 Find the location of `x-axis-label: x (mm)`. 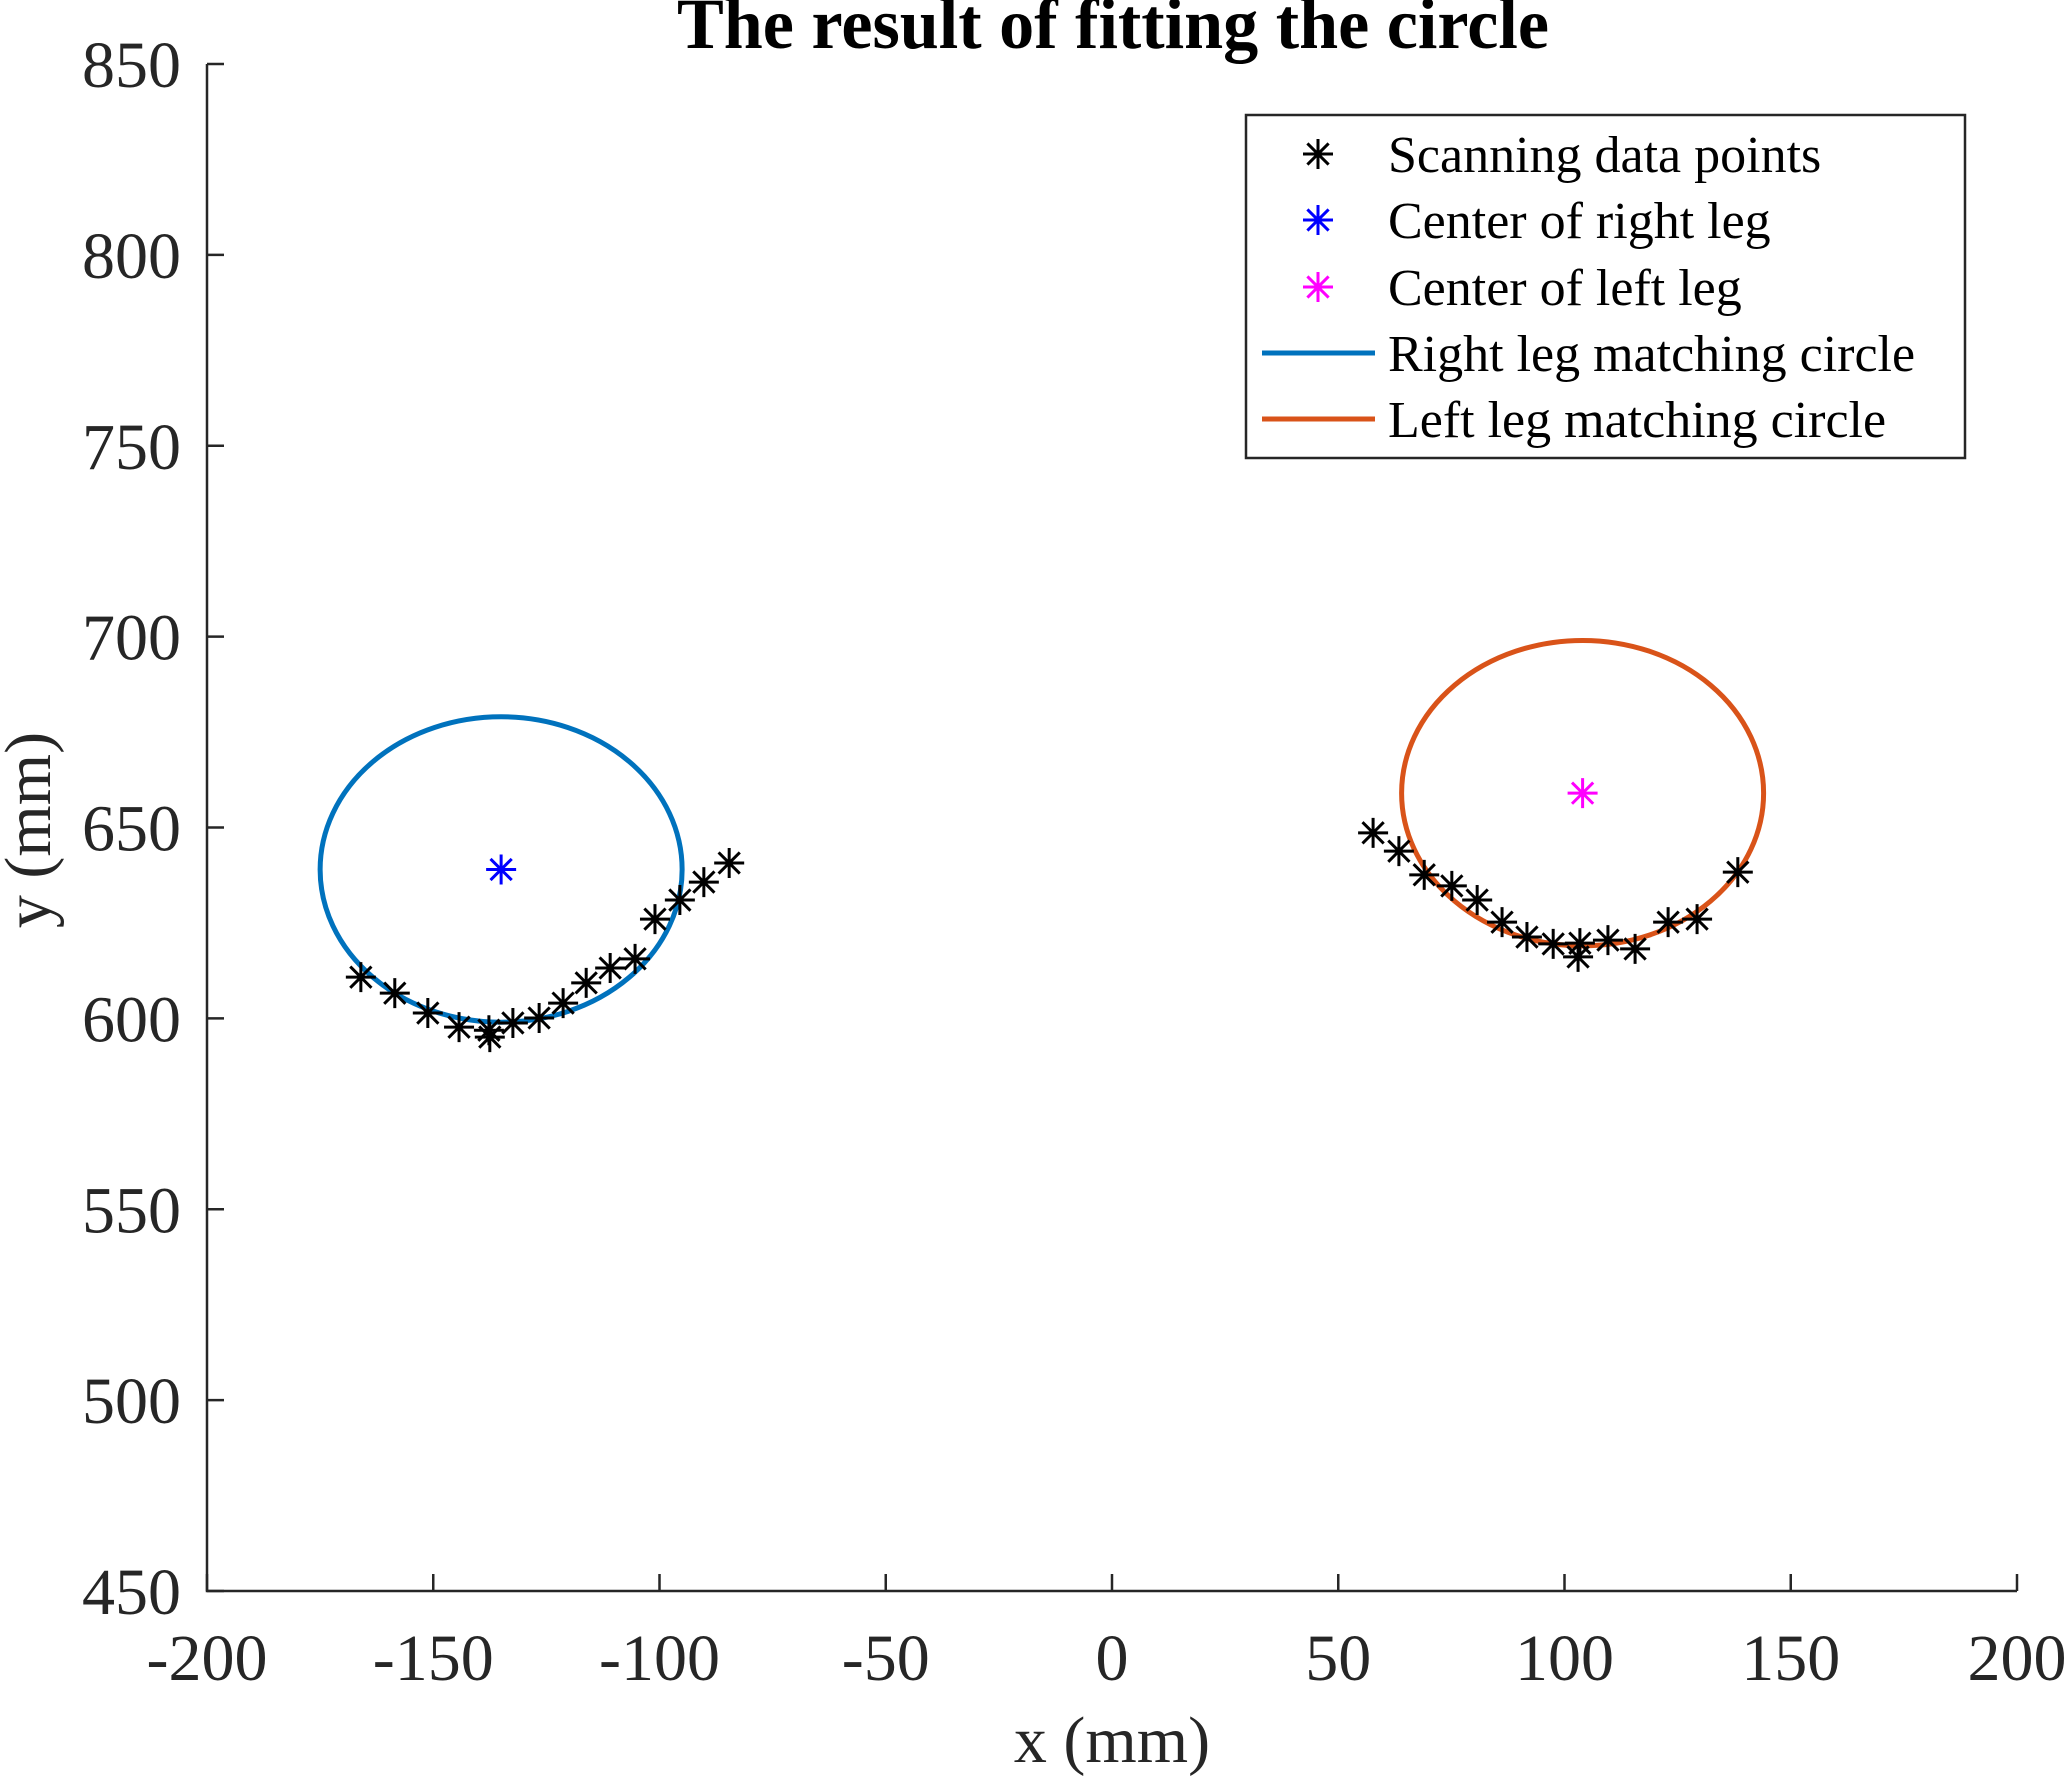

x-axis-label: x (mm) is located at coordinates (1112, 1740).